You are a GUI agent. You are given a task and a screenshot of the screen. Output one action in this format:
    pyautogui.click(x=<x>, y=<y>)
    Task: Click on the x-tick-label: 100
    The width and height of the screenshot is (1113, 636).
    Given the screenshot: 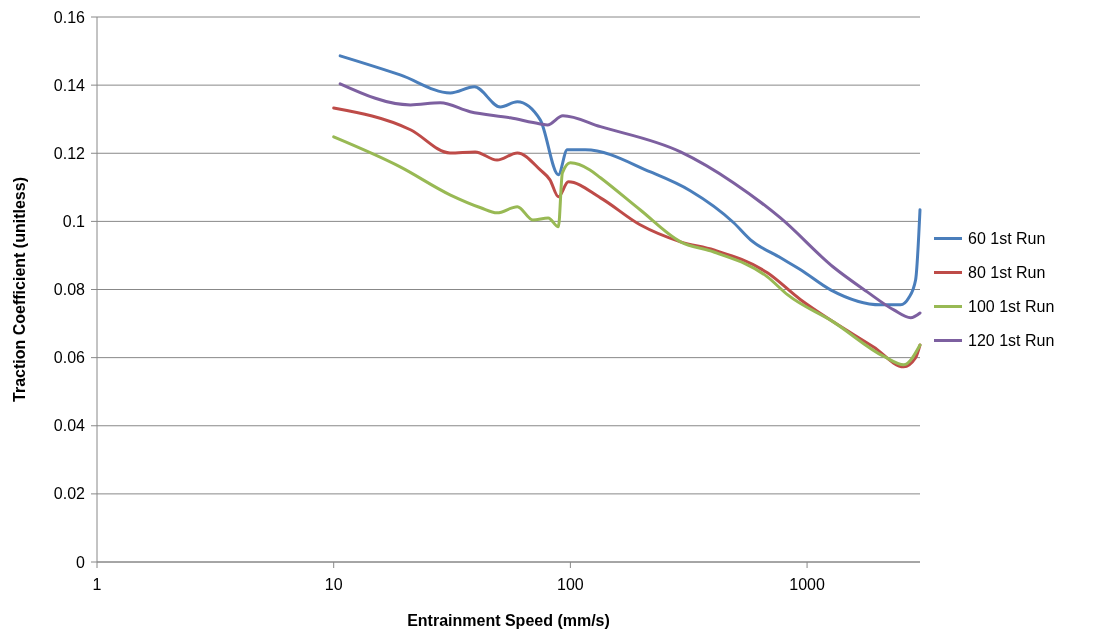 What is the action you would take?
    pyautogui.click(x=570, y=584)
    